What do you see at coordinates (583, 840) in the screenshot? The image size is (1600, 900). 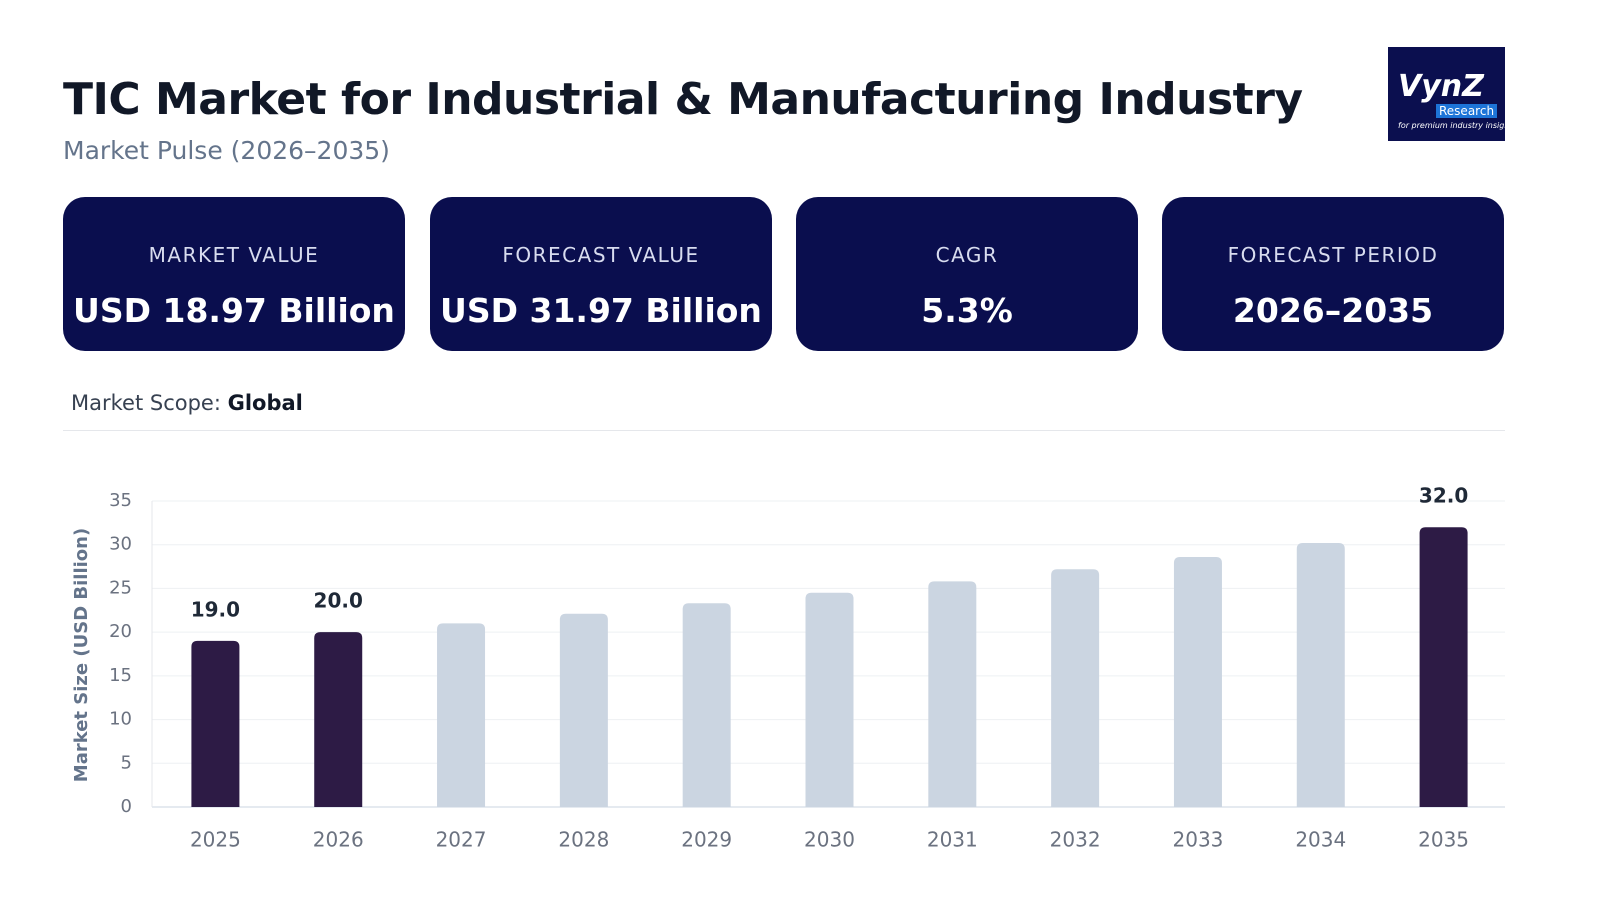 I see `x-tick-label: 2028` at bounding box center [583, 840].